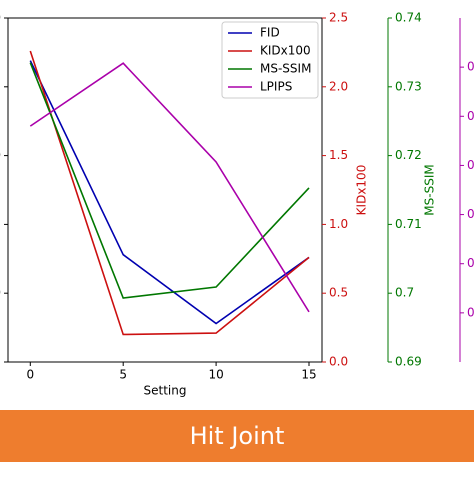  Describe the element at coordinates (30, 375) in the screenshot. I see `x-tick-label: 0` at that location.